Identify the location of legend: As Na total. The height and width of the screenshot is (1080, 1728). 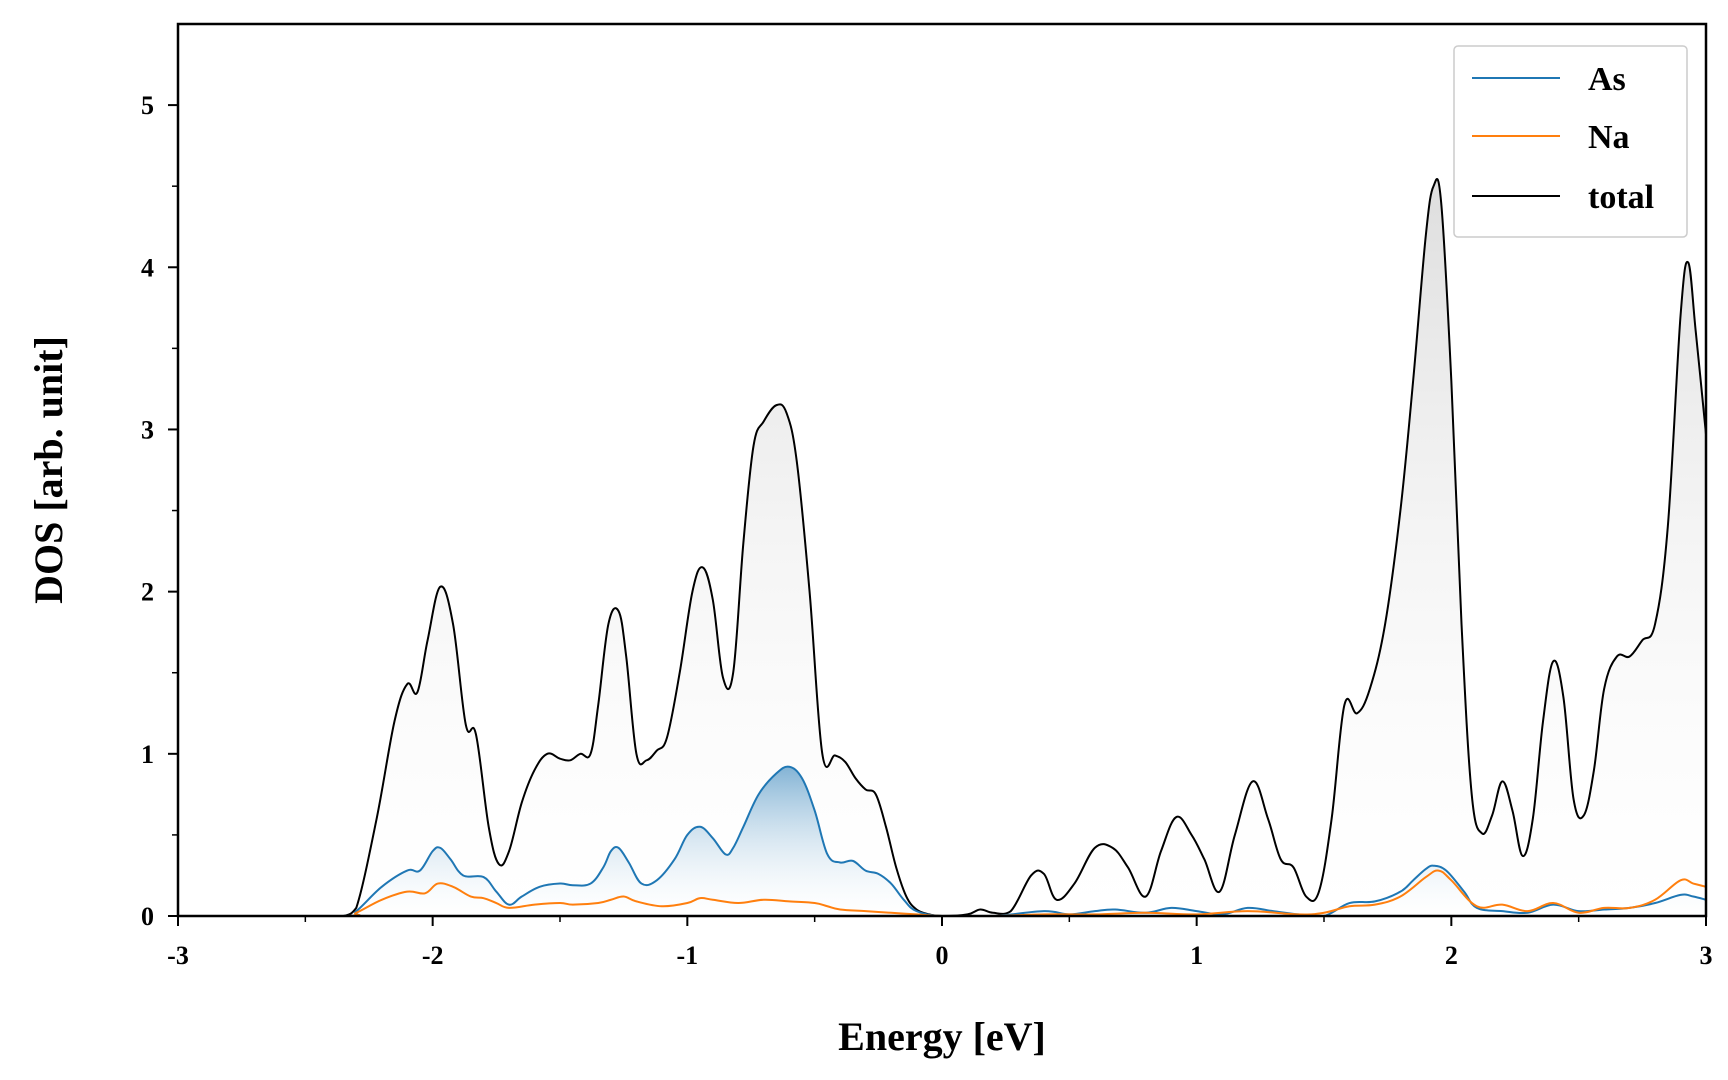
(1570, 141).